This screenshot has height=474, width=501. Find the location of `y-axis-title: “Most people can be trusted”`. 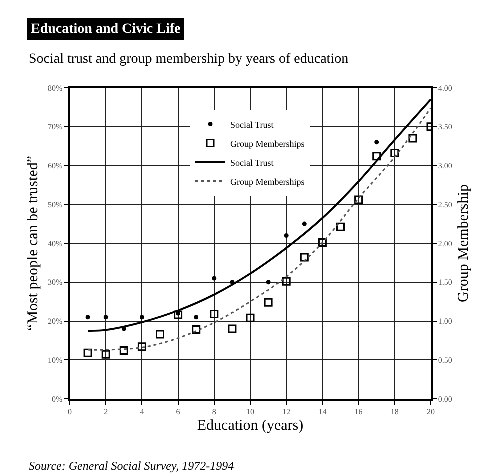

y-axis-title: “Most people can be trusted” is located at coordinates (34, 243).